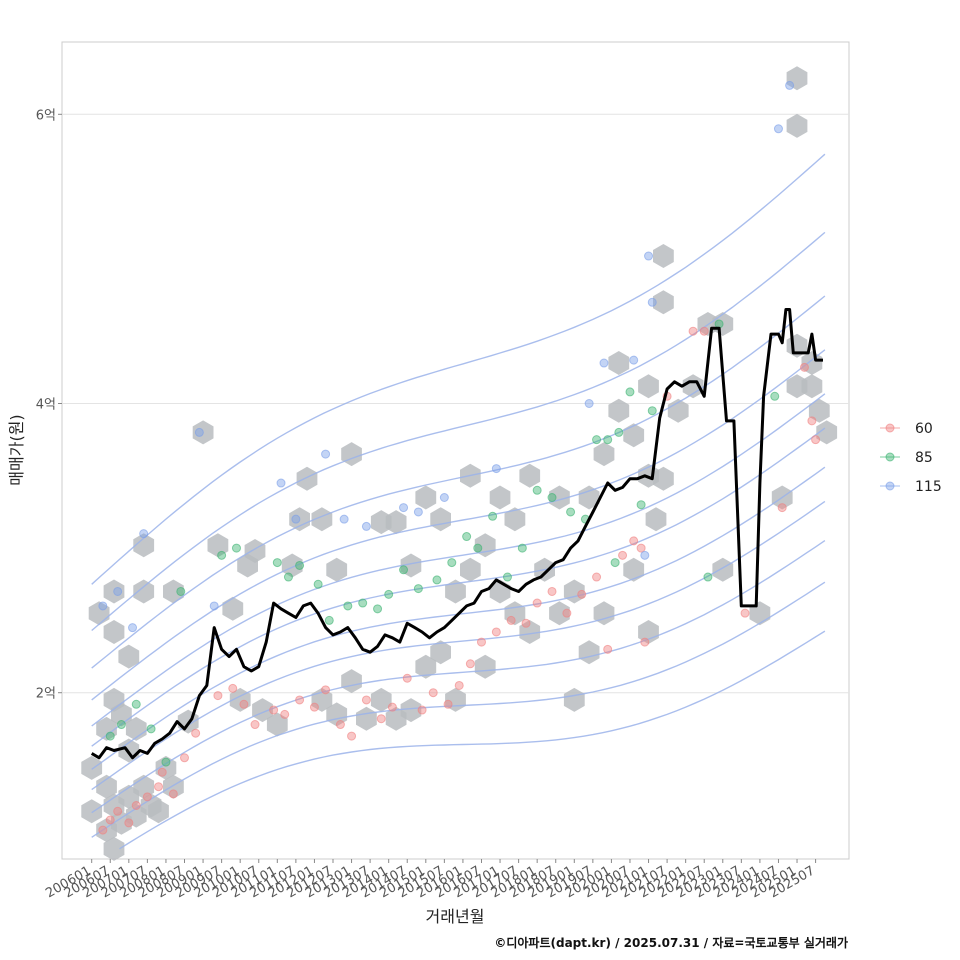 This screenshot has width=960, height=960. I want to click on legend-label: 60, so click(924, 429).